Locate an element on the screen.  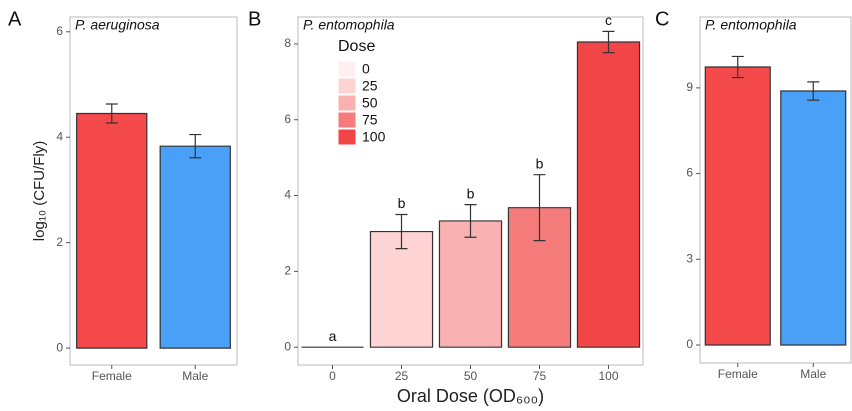
y-tick-label: 8 is located at coordinates (287, 43).